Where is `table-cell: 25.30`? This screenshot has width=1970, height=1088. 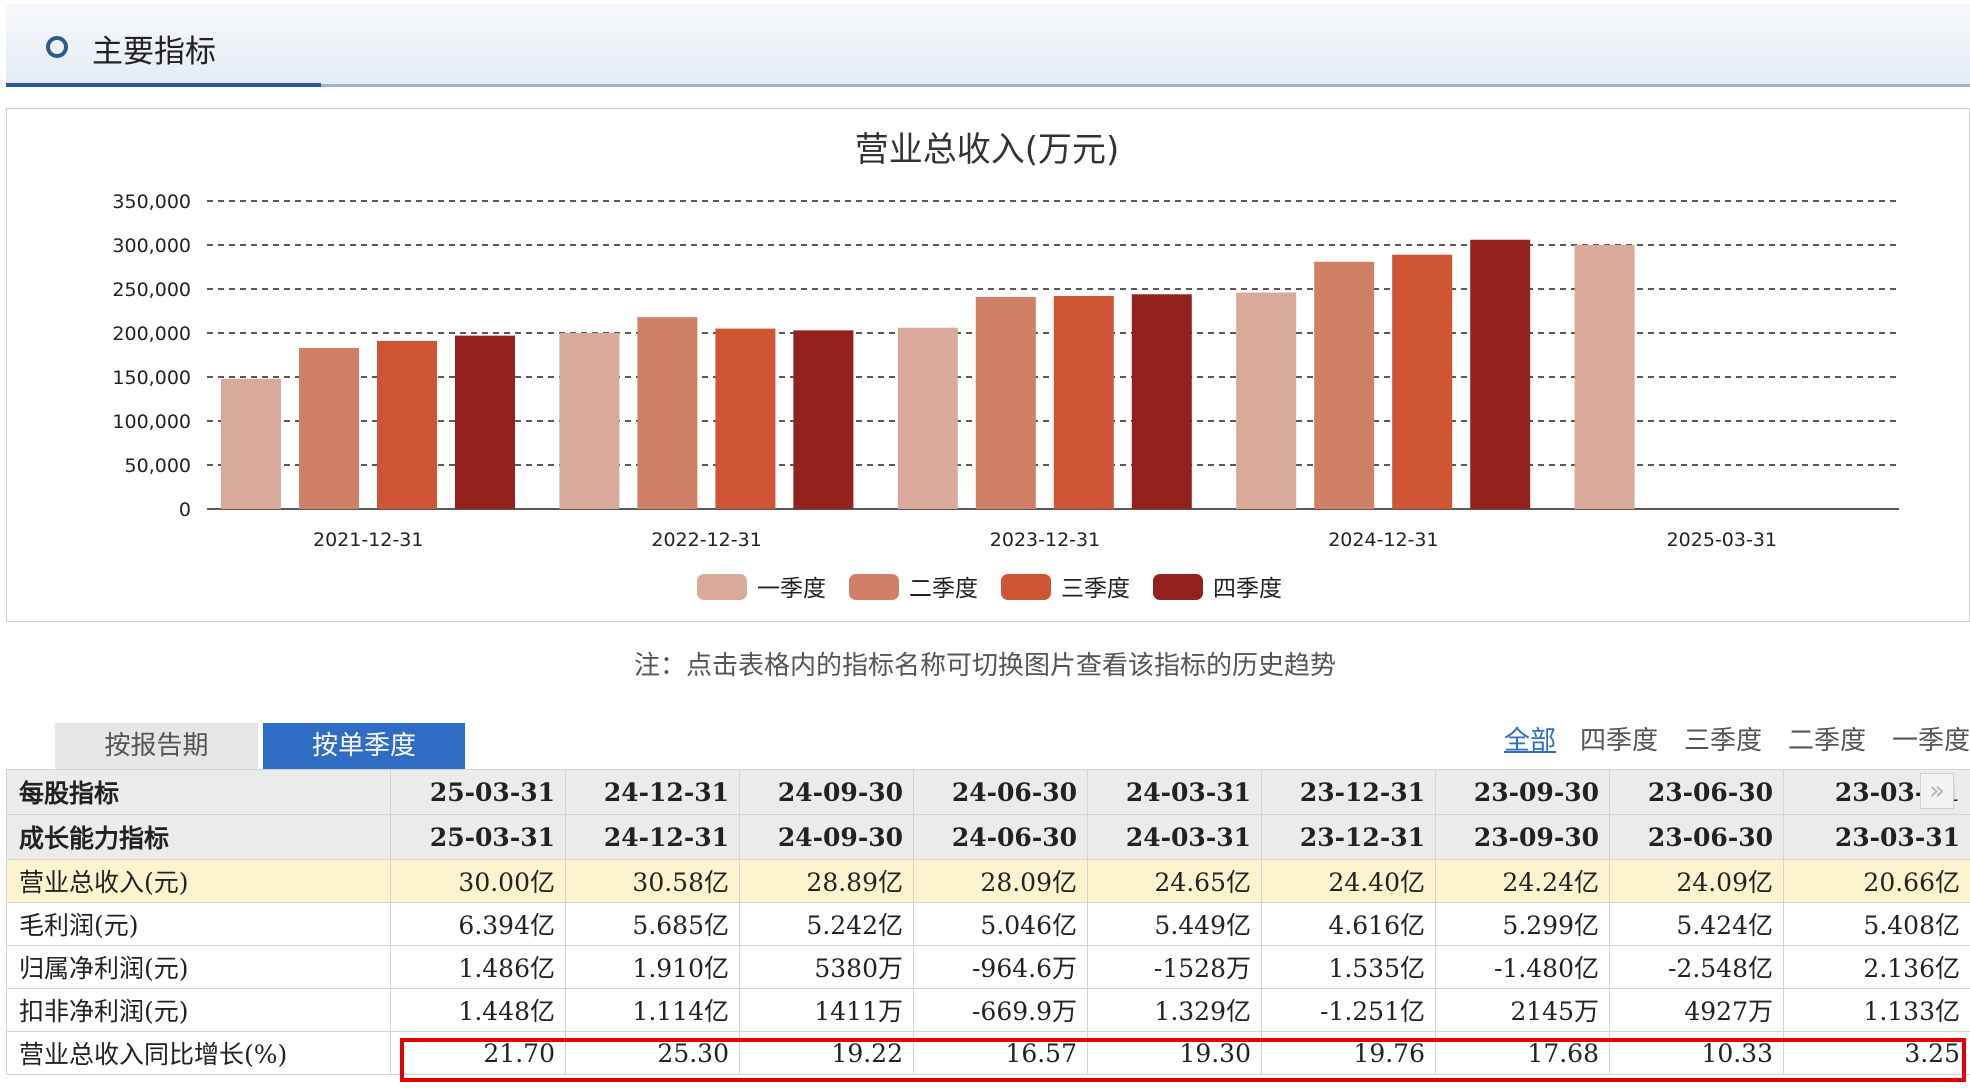 table-cell: 25.30 is located at coordinates (652, 1053).